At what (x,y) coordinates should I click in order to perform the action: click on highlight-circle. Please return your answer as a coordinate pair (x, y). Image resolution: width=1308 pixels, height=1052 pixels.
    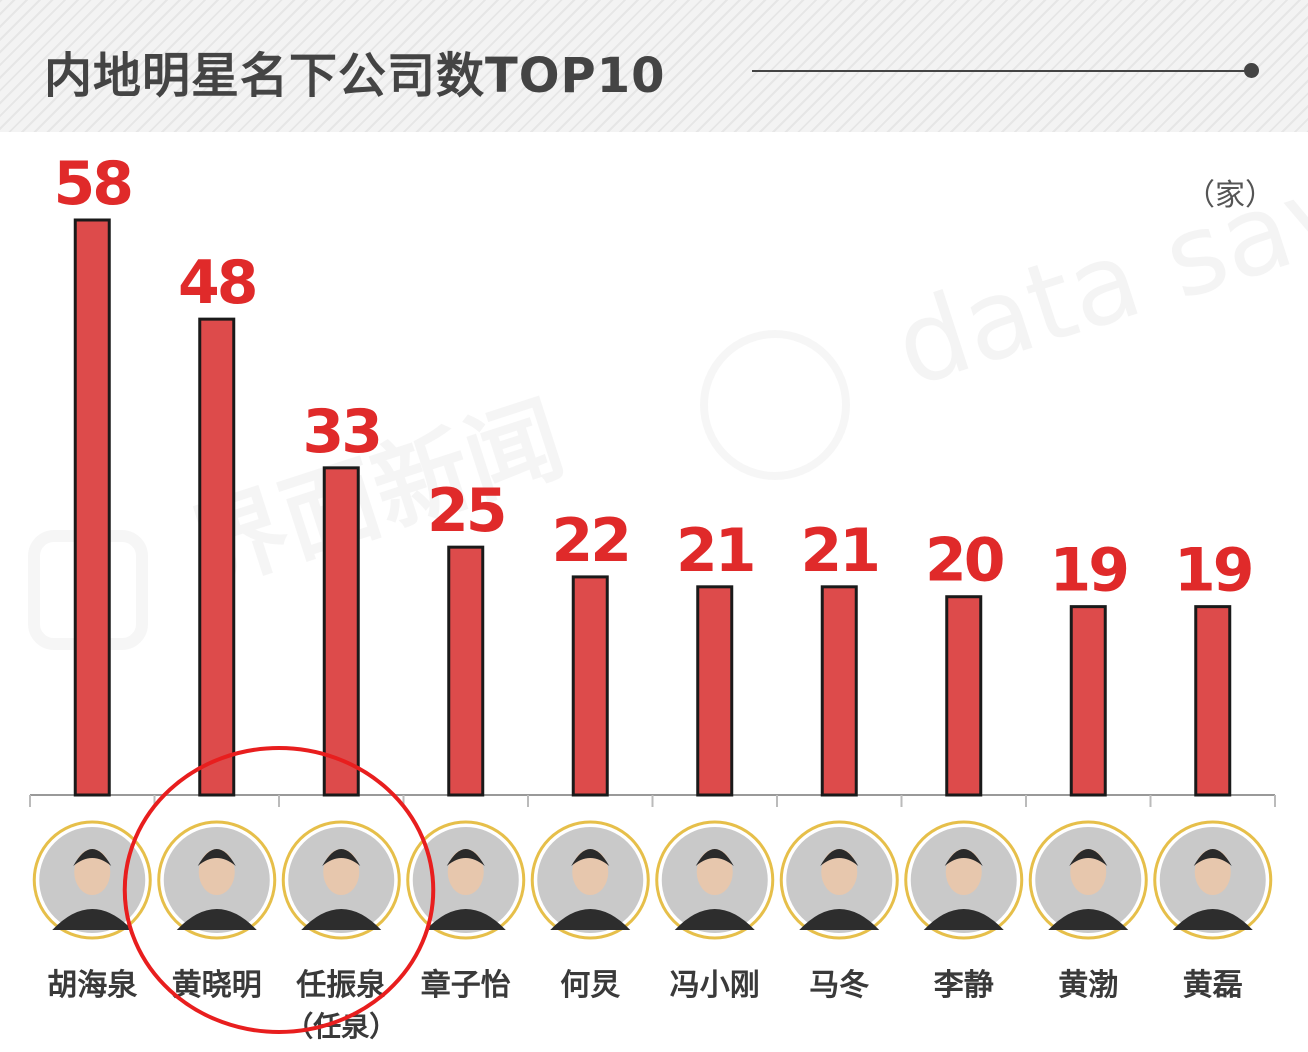
    Looking at the image, I should click on (279, 890).